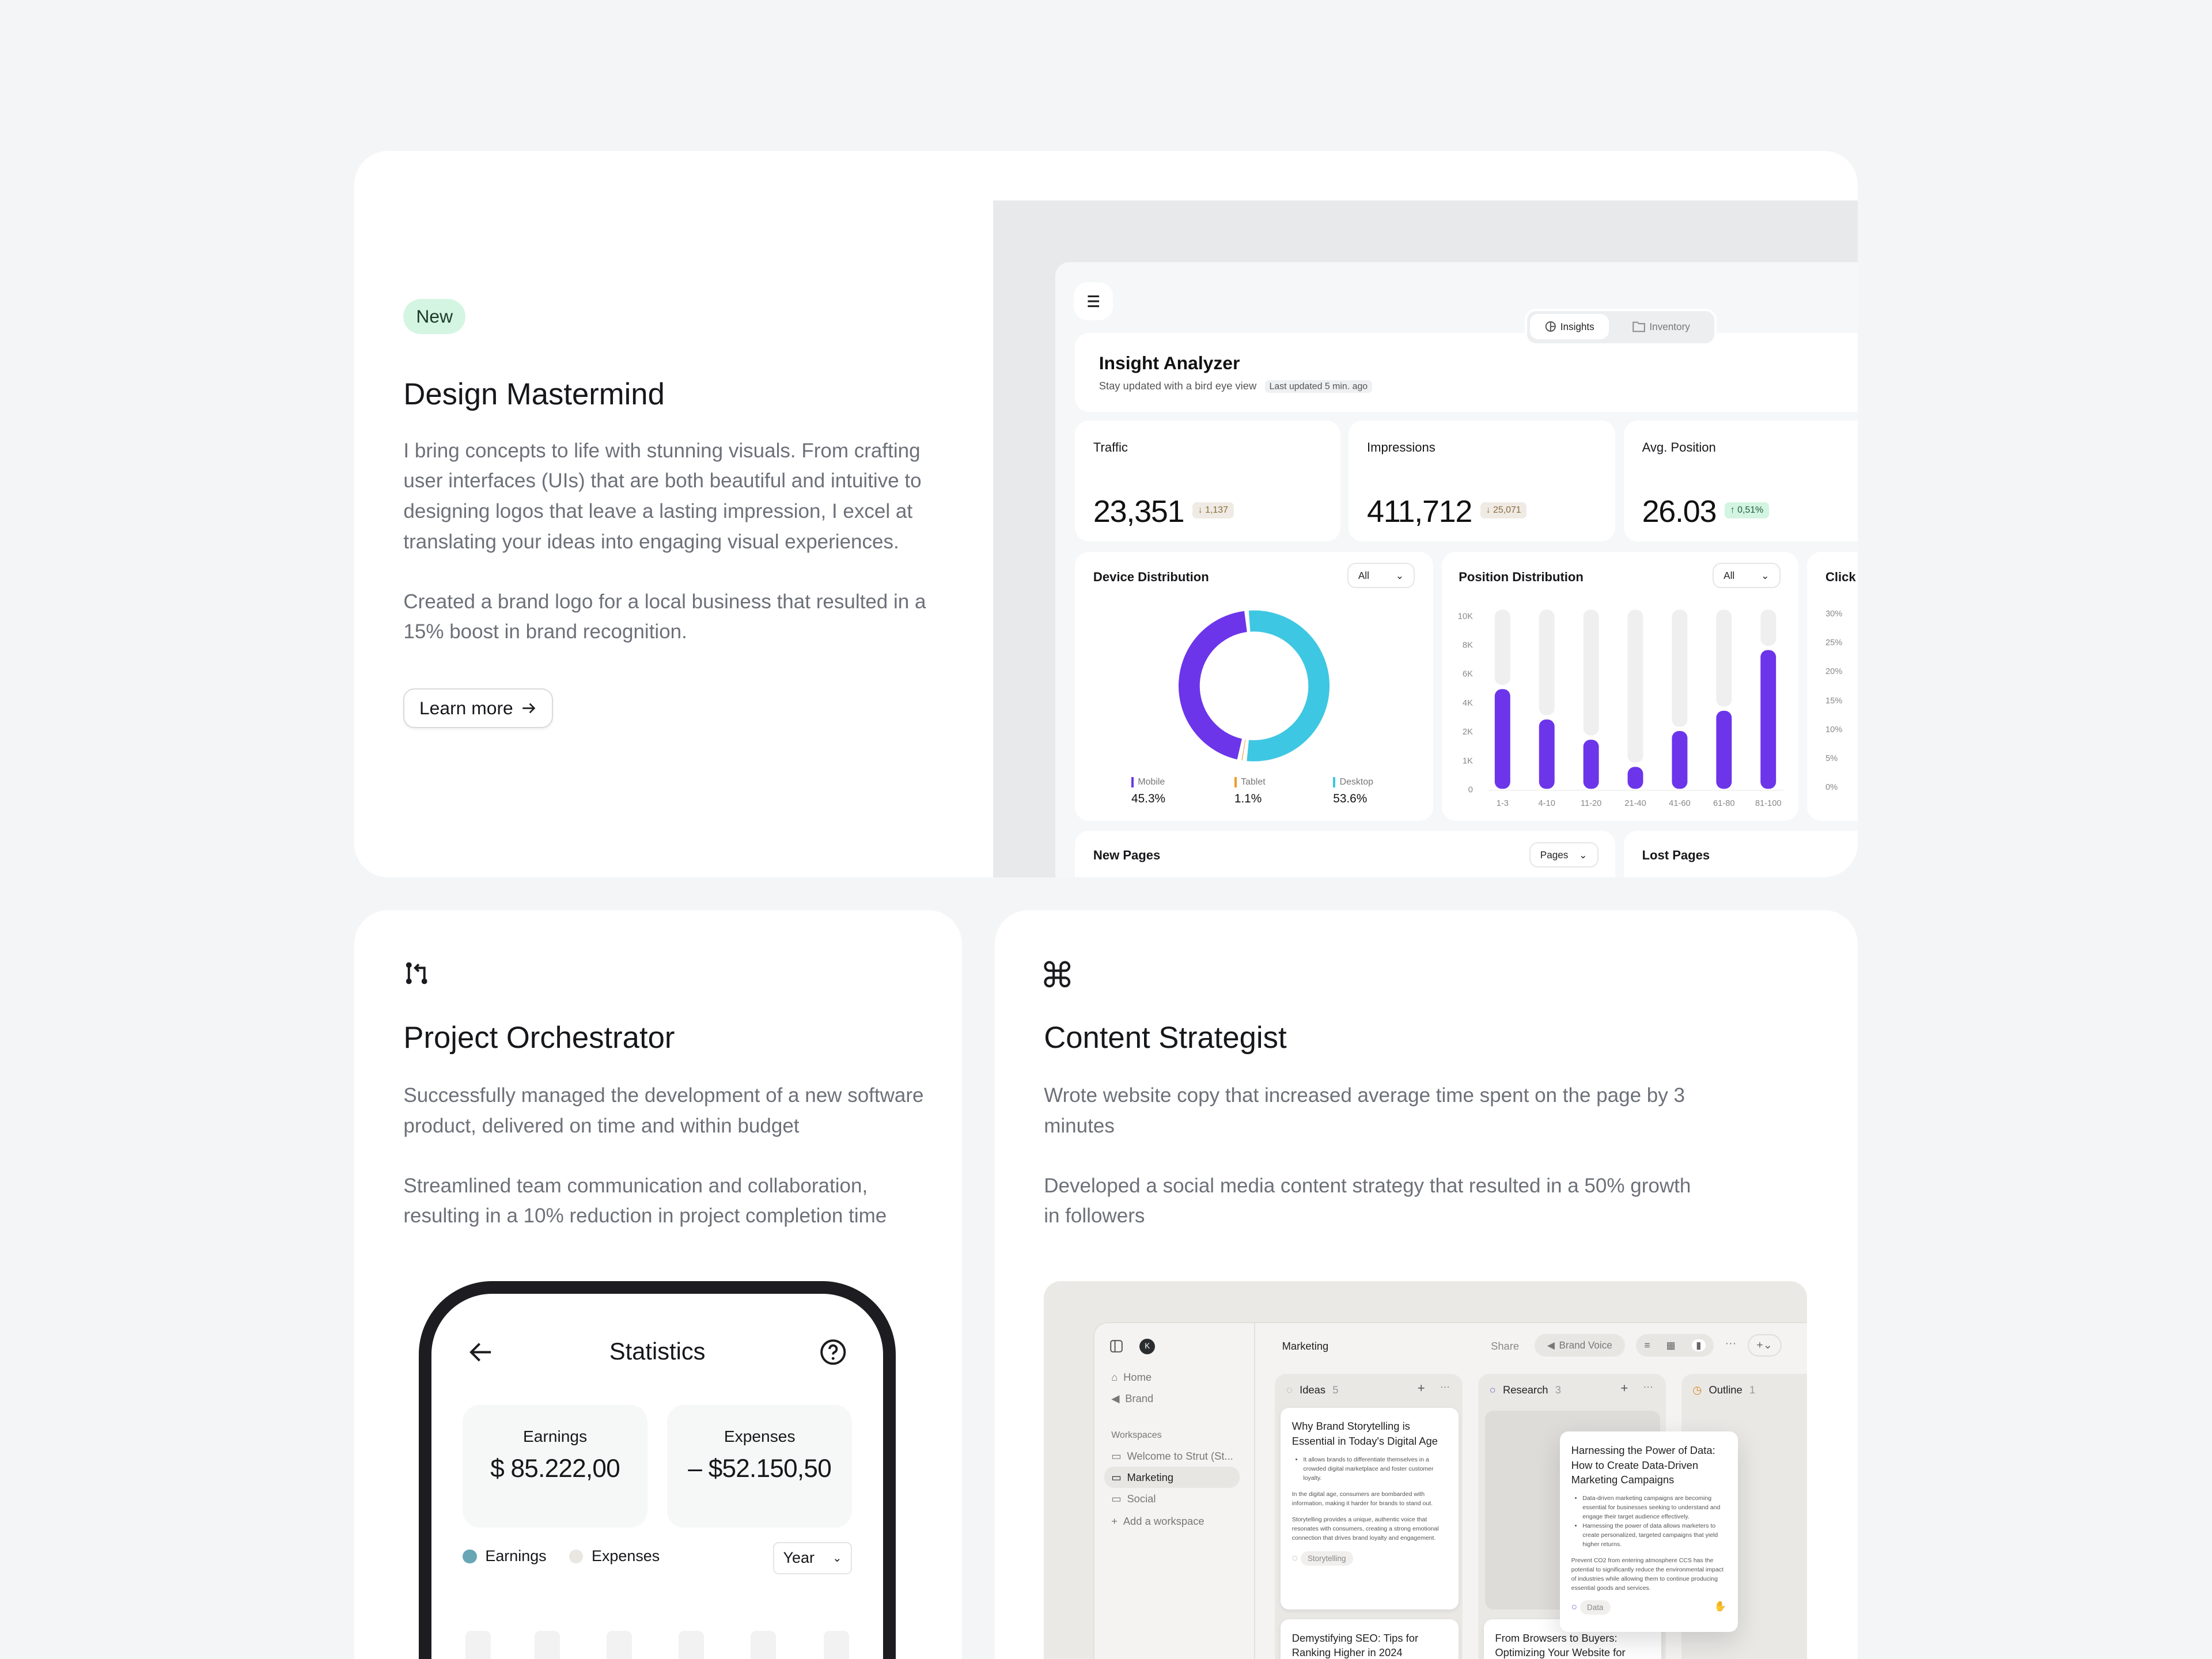 This screenshot has height=1659, width=2212. I want to click on new-badge: New, so click(434, 317).